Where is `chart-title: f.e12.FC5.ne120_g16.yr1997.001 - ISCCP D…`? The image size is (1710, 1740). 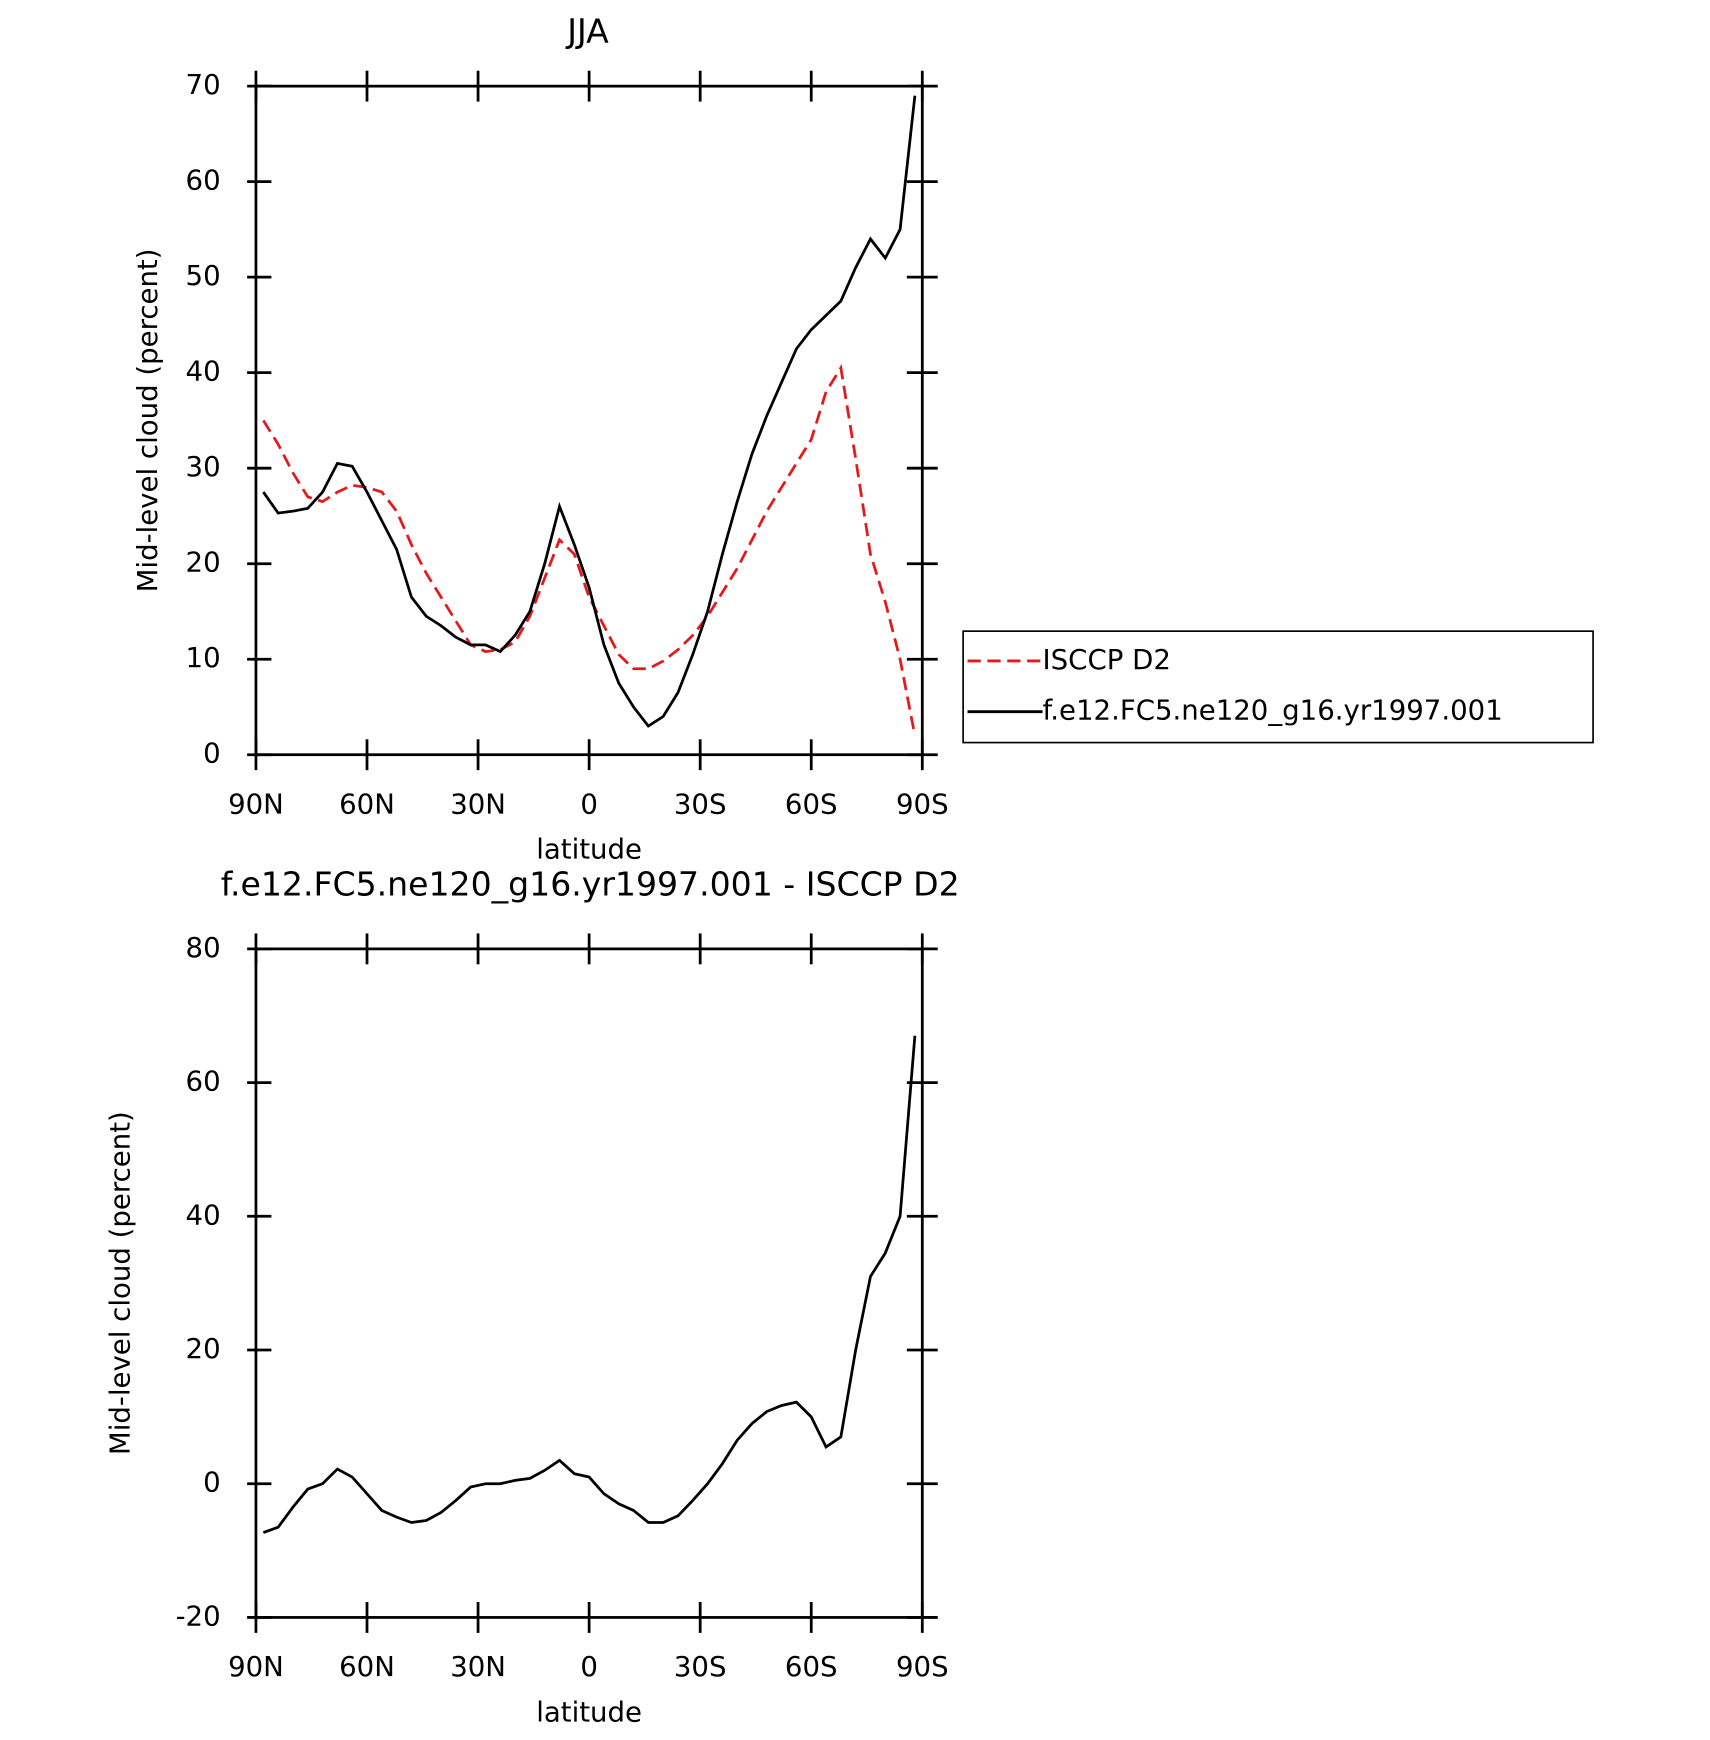 chart-title: f.e12.FC5.ne120_g16.yr1997.001 - ISCCP D… is located at coordinates (590, 883).